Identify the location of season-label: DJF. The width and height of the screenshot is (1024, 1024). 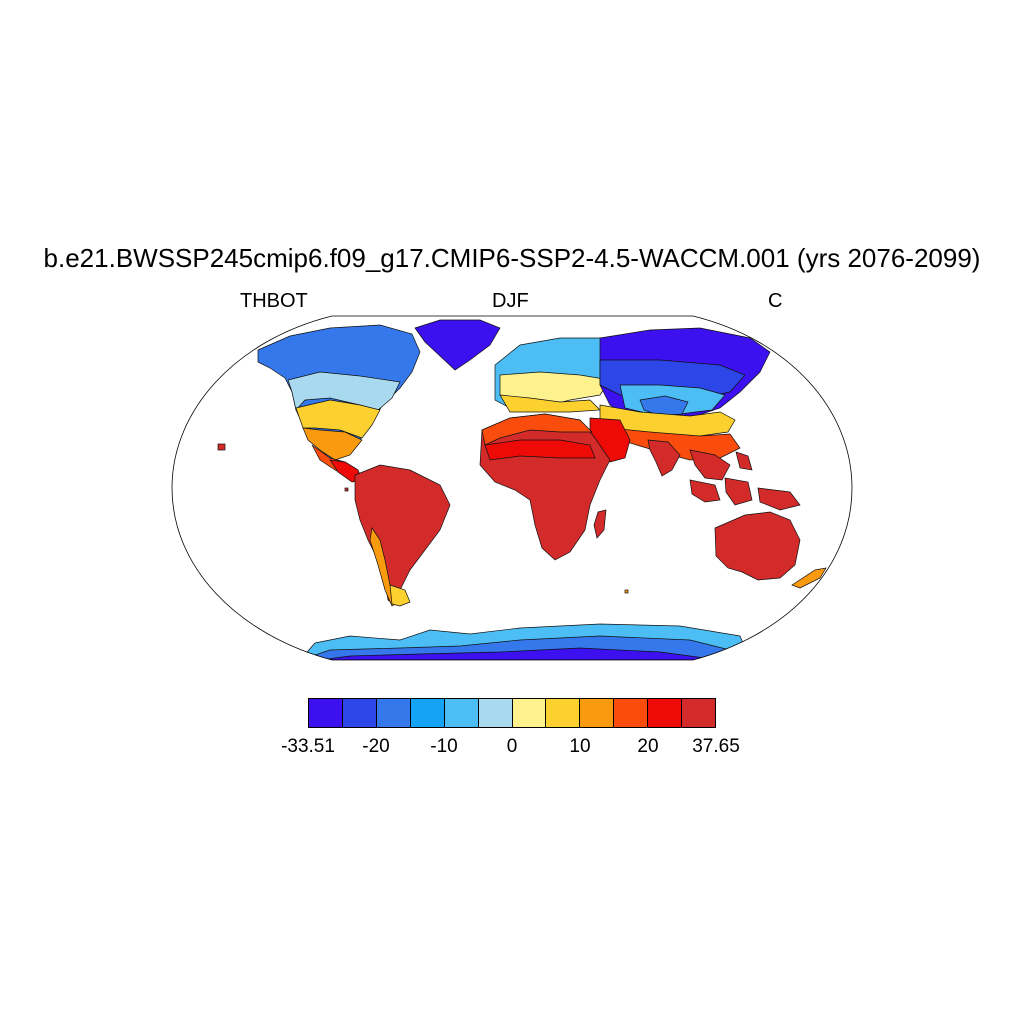
(510, 301).